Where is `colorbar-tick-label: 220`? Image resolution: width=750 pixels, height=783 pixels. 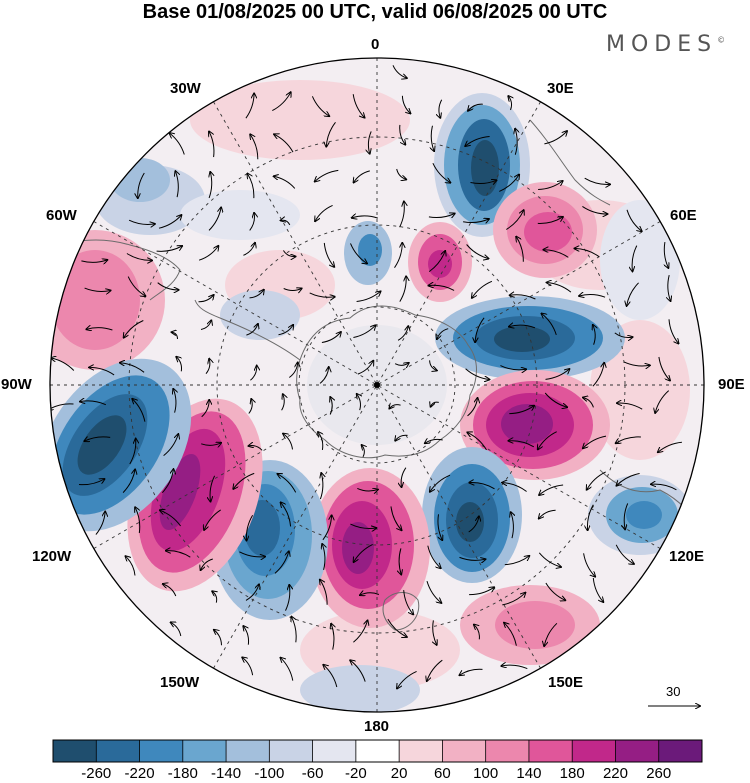 colorbar-tick-label: 220 is located at coordinates (615, 773).